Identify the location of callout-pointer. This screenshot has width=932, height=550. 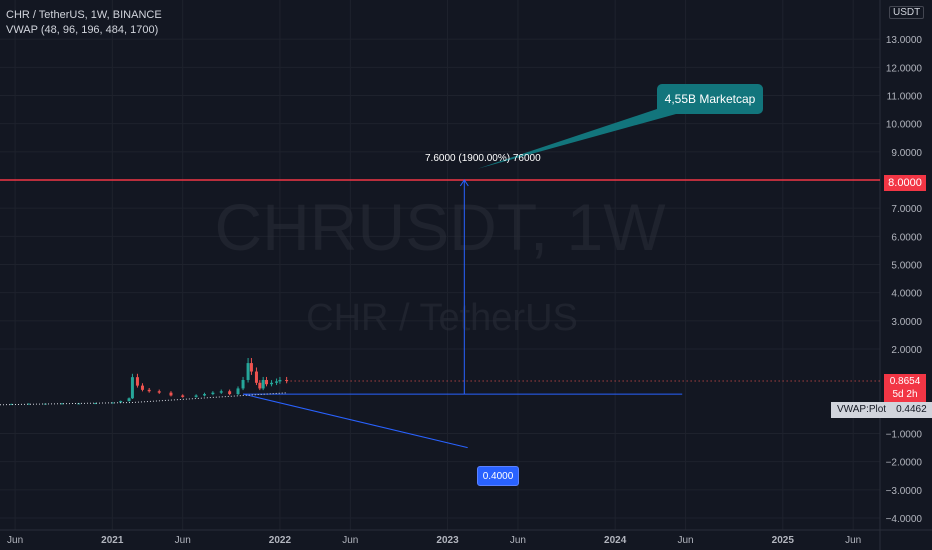
(576, 138).